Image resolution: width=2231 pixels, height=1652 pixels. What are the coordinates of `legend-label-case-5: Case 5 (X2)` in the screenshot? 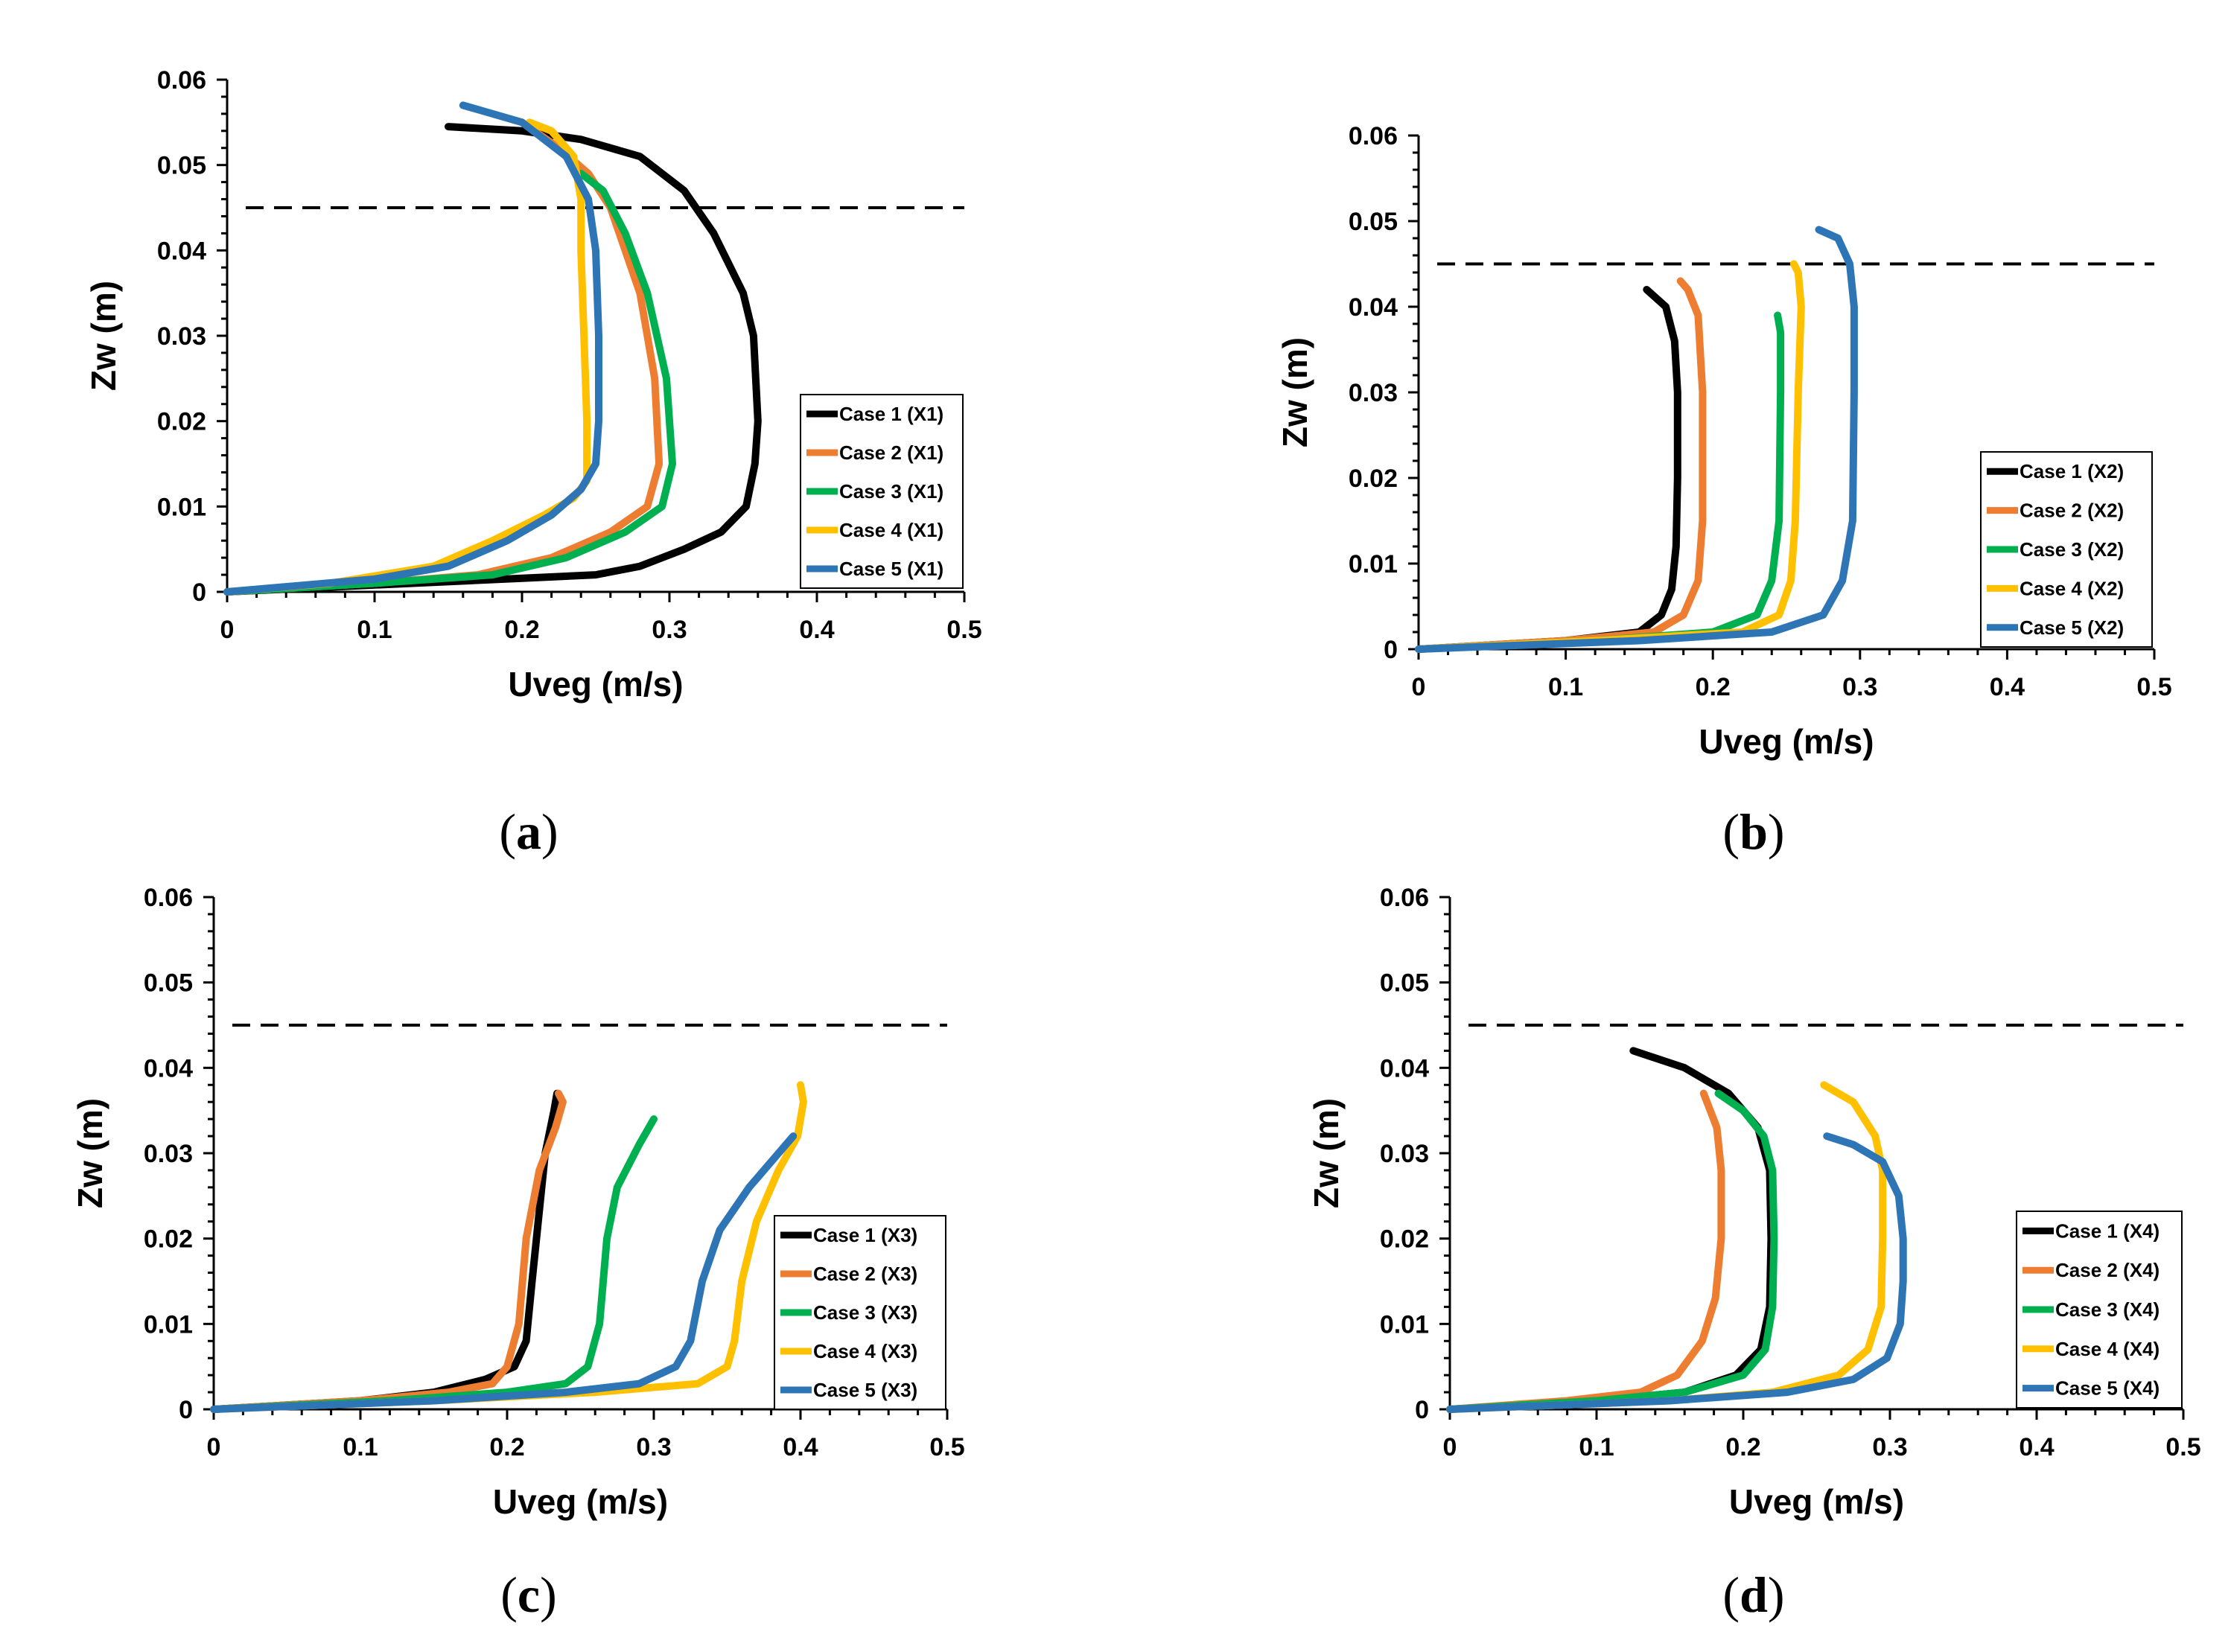 It's located at (2072, 627).